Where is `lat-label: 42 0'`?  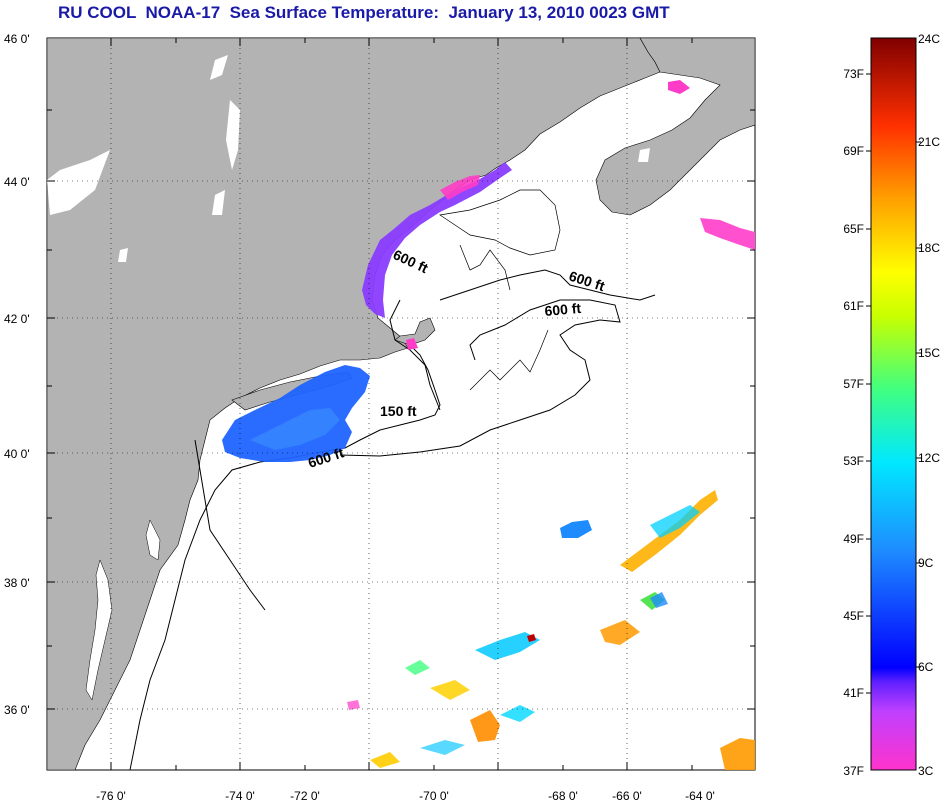
lat-label: 42 0' is located at coordinates (17, 319).